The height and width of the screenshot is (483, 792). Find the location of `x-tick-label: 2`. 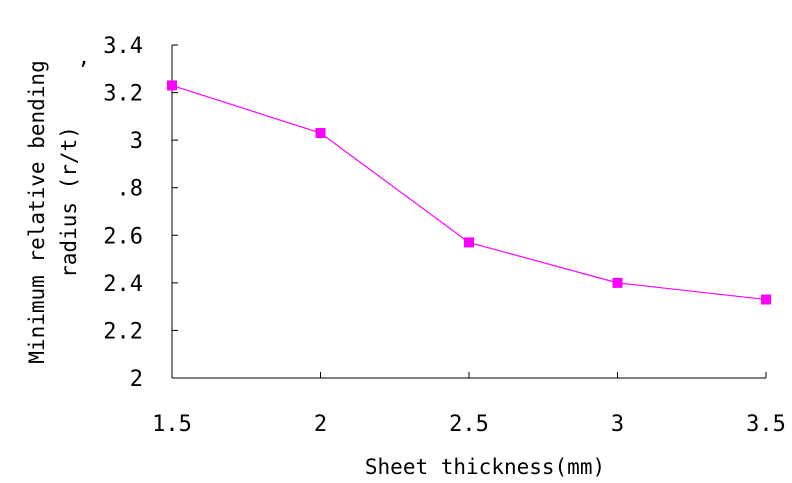

x-tick-label: 2 is located at coordinates (320, 424).